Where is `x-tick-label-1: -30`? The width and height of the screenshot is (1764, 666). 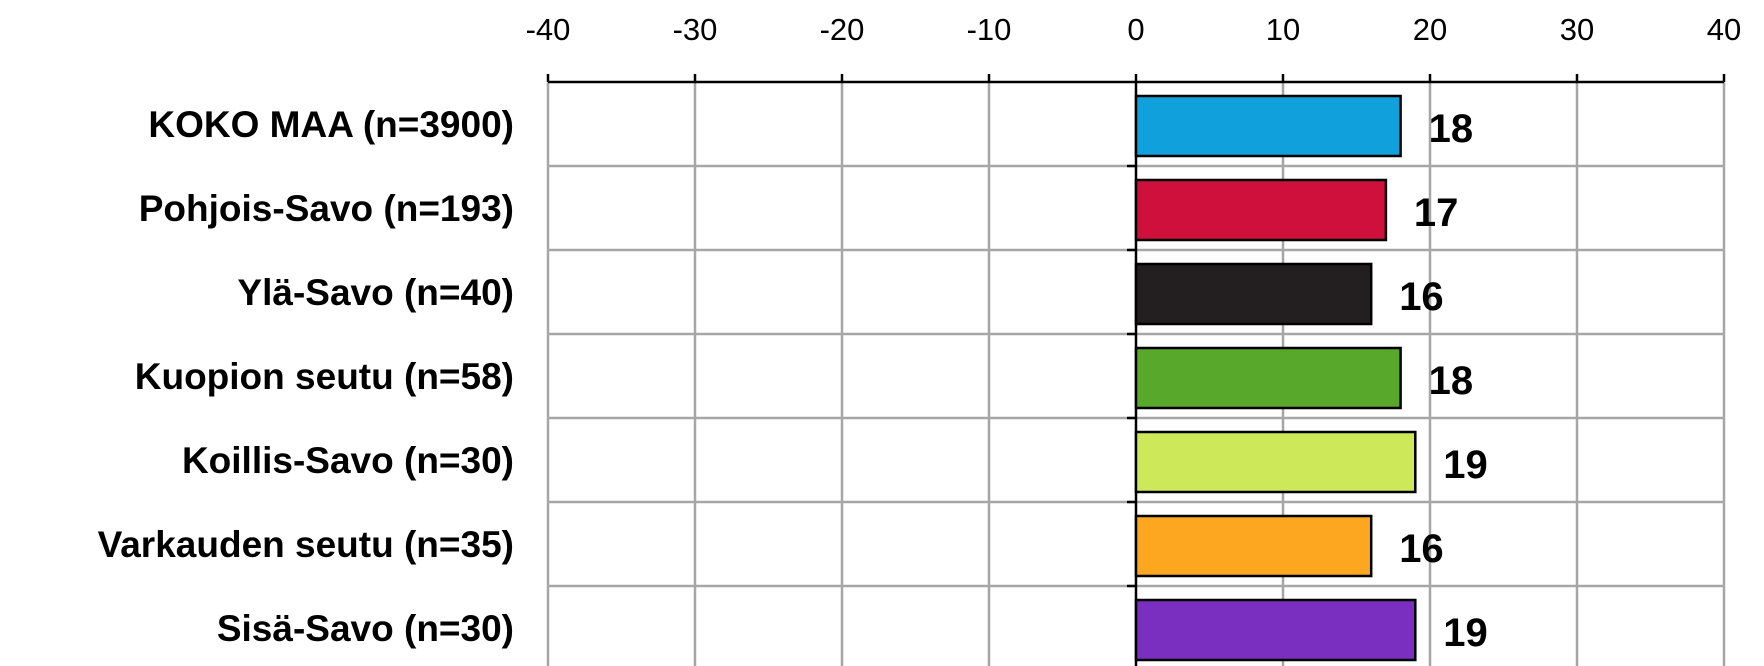
x-tick-label-1: -30 is located at coordinates (695, 29).